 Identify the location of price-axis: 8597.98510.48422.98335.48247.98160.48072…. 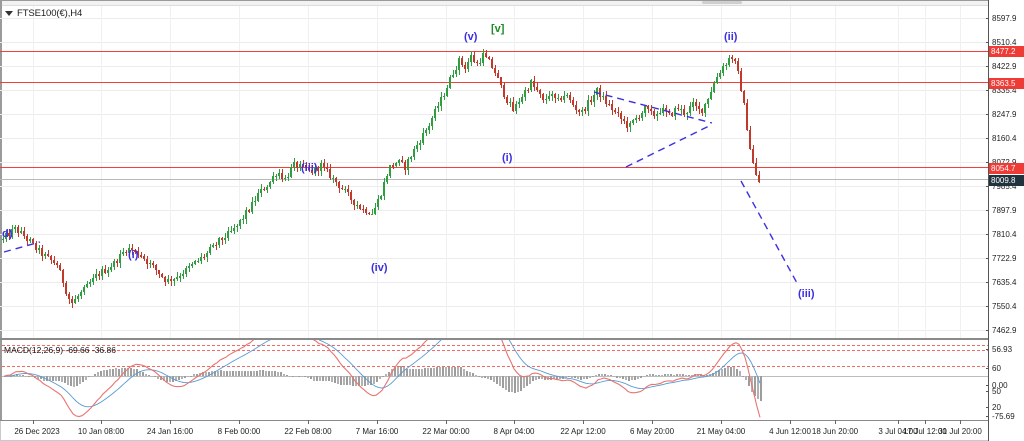
(1005, 220).